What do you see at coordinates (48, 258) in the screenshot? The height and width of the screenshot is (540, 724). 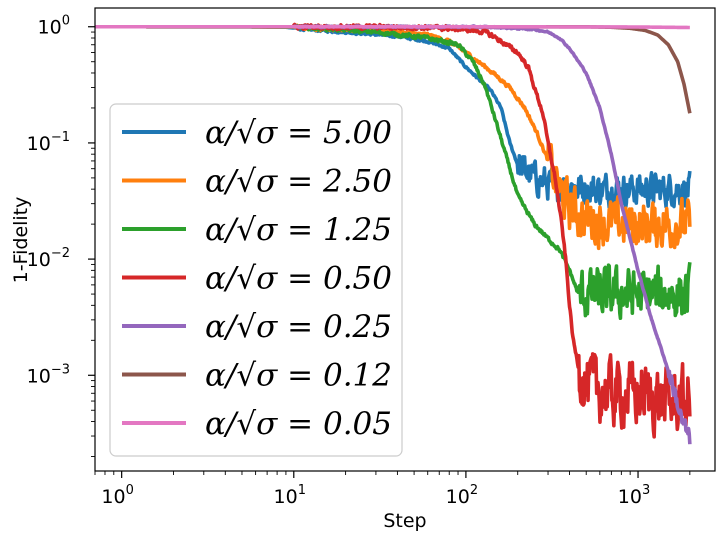 I see `y-tick-label: 10⁻²` at bounding box center [48, 258].